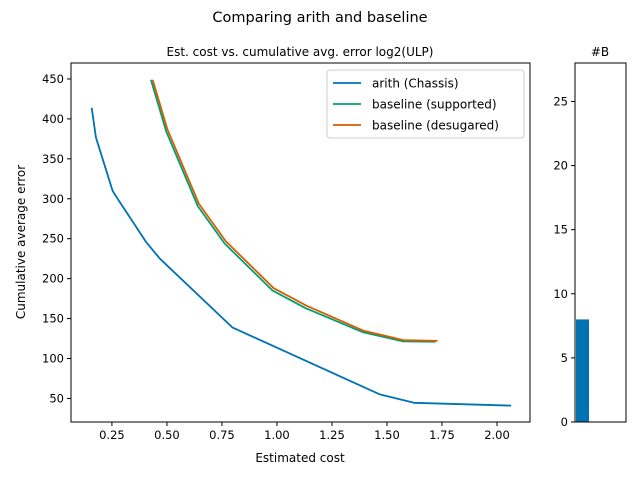  I want to click on count-y-tick-label: 15, so click(560, 230).